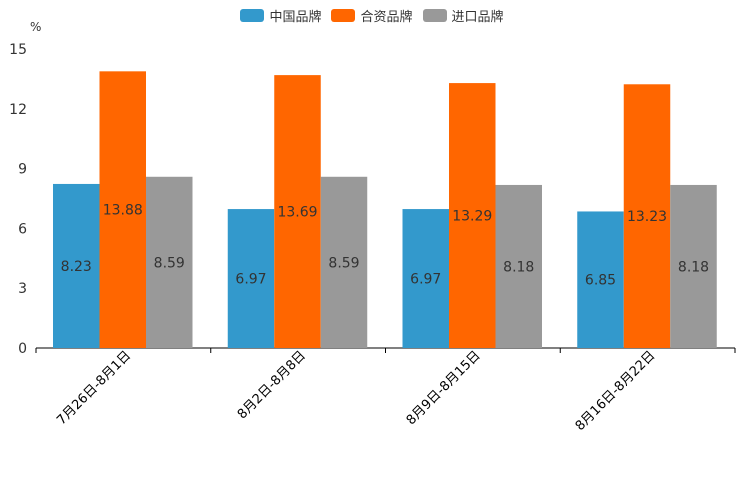  What do you see at coordinates (272, 385) in the screenshot?
I see `x-tick-label: 8月2日-8月8日` at bounding box center [272, 385].